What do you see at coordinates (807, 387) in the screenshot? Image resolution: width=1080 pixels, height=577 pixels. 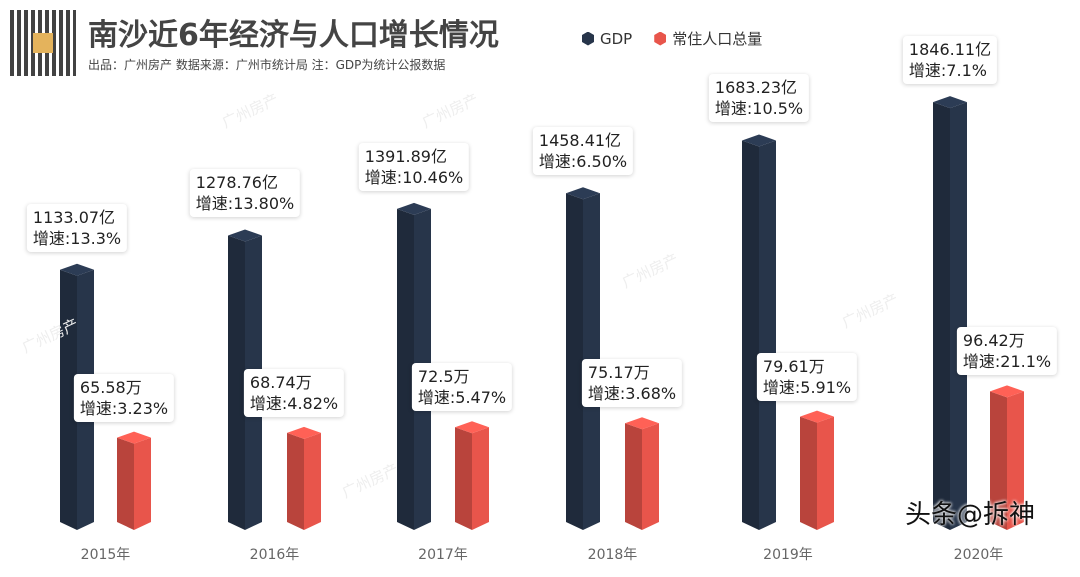 I see `growth-label: 增速:5.91%` at bounding box center [807, 387].